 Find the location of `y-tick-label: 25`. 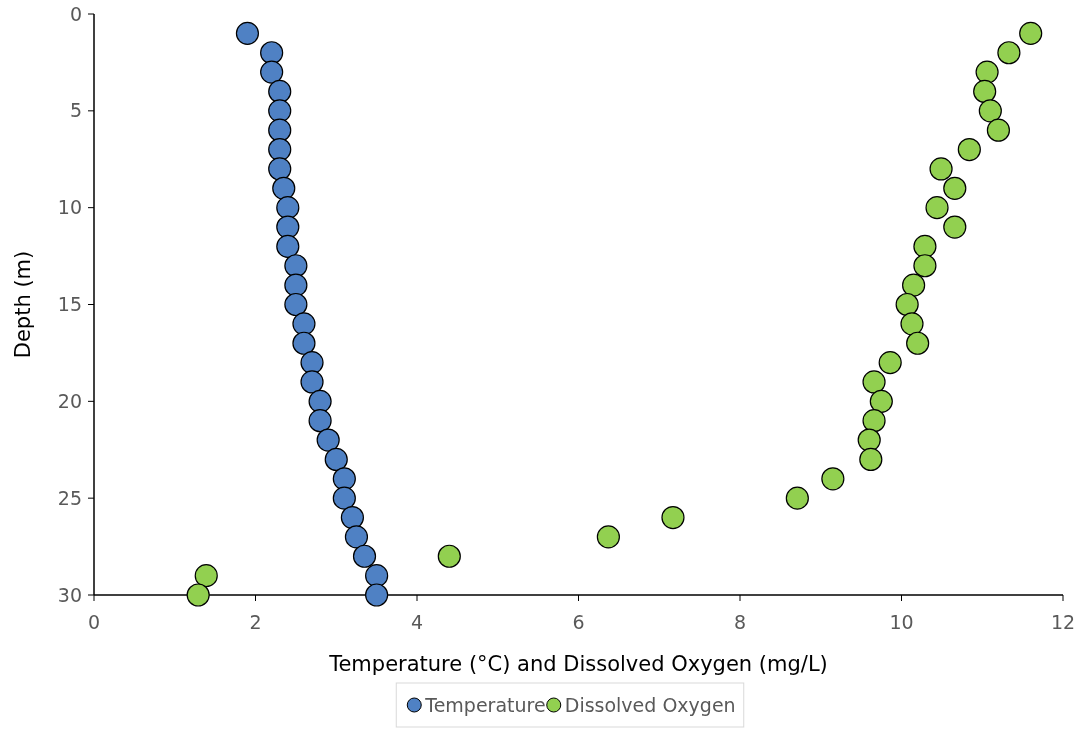

y-tick-label: 25 is located at coordinates (69, 497).